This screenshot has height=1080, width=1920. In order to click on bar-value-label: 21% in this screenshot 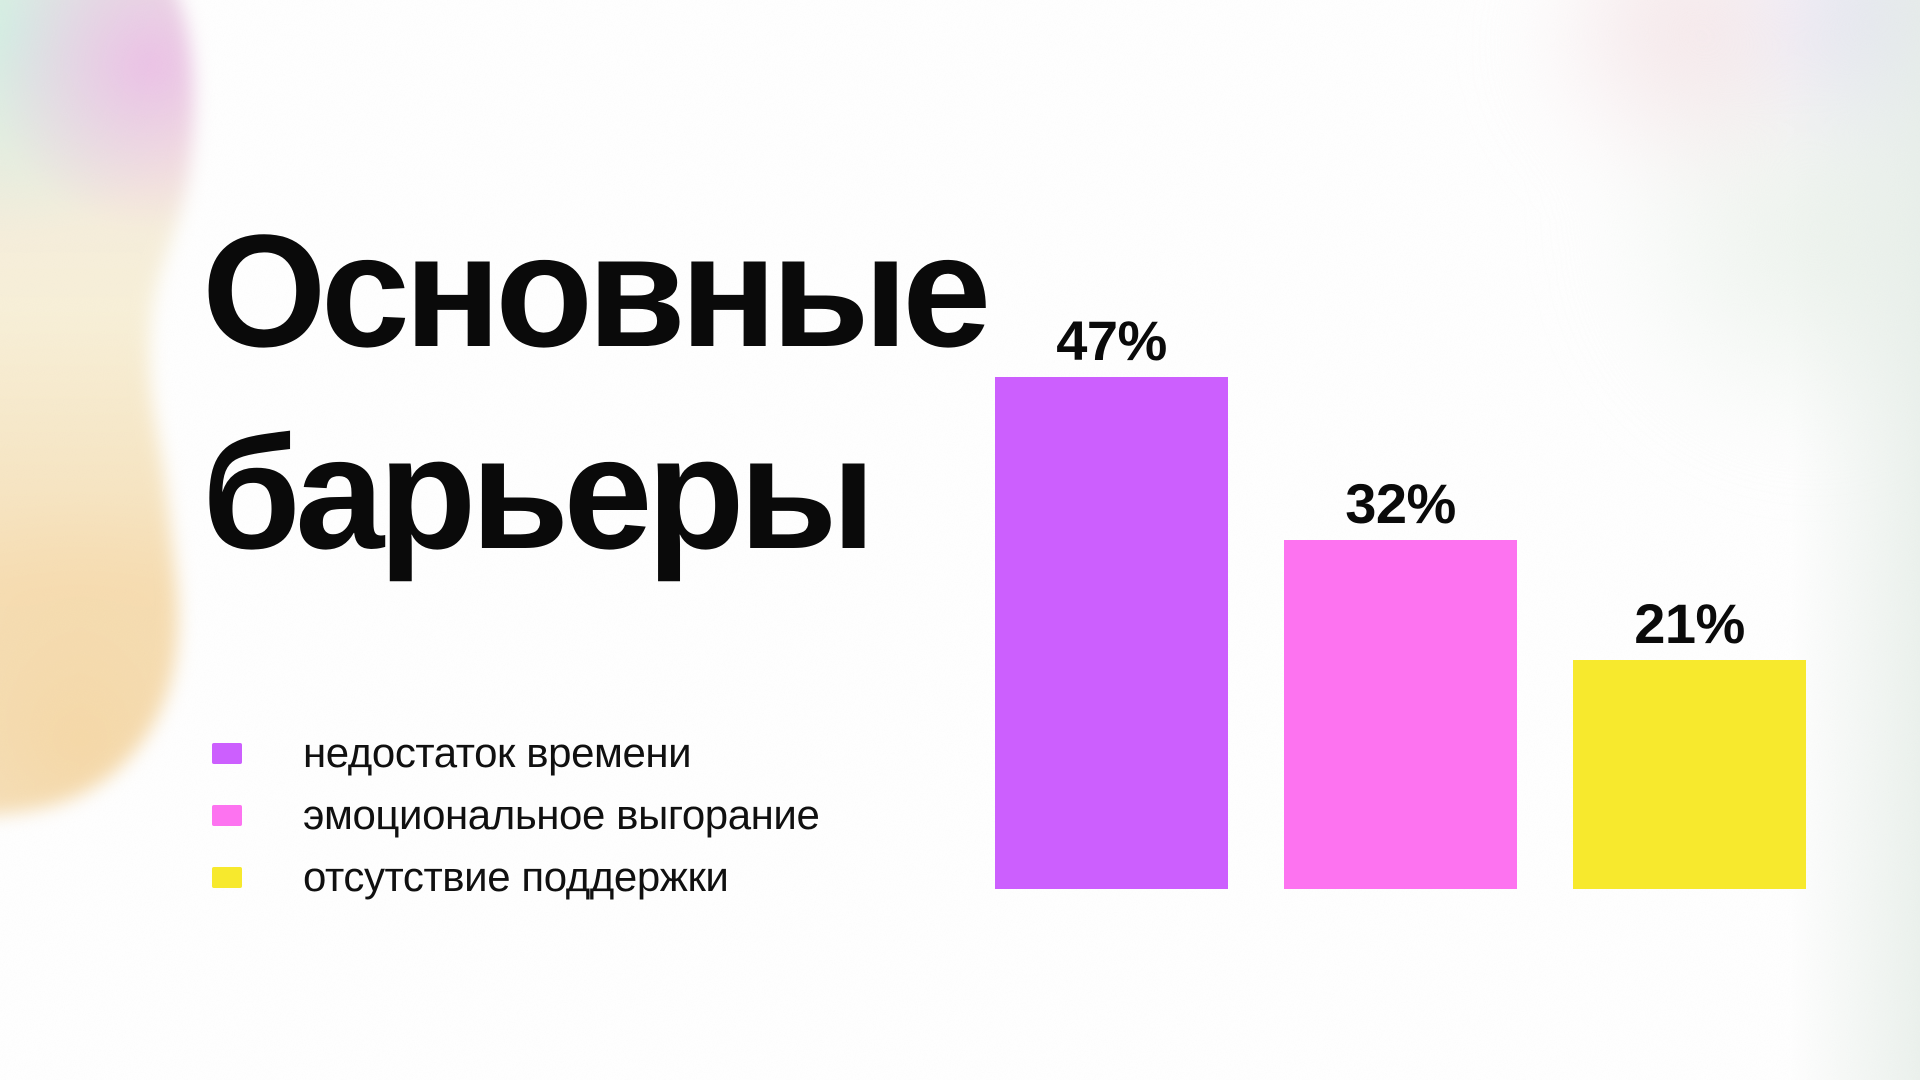, I will do `click(1689, 624)`.